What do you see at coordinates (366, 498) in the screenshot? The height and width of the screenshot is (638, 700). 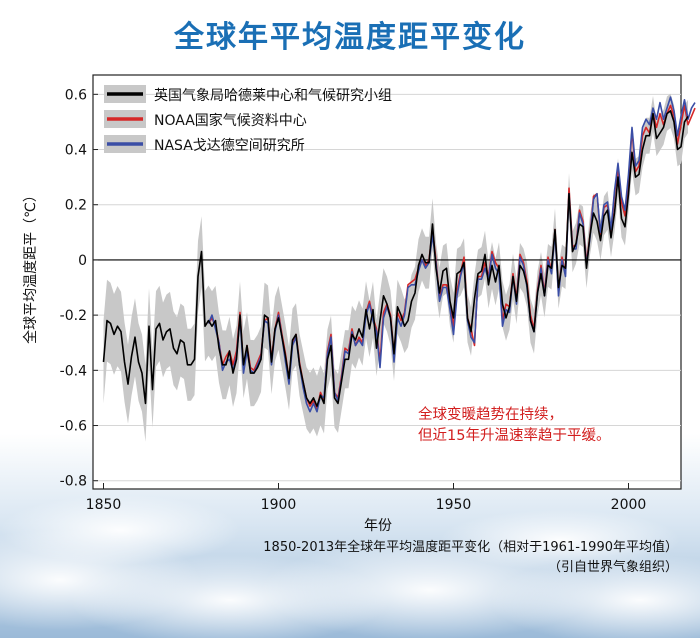 I see `x-axis-ticks: 1850 1900 1950 2000` at bounding box center [366, 498].